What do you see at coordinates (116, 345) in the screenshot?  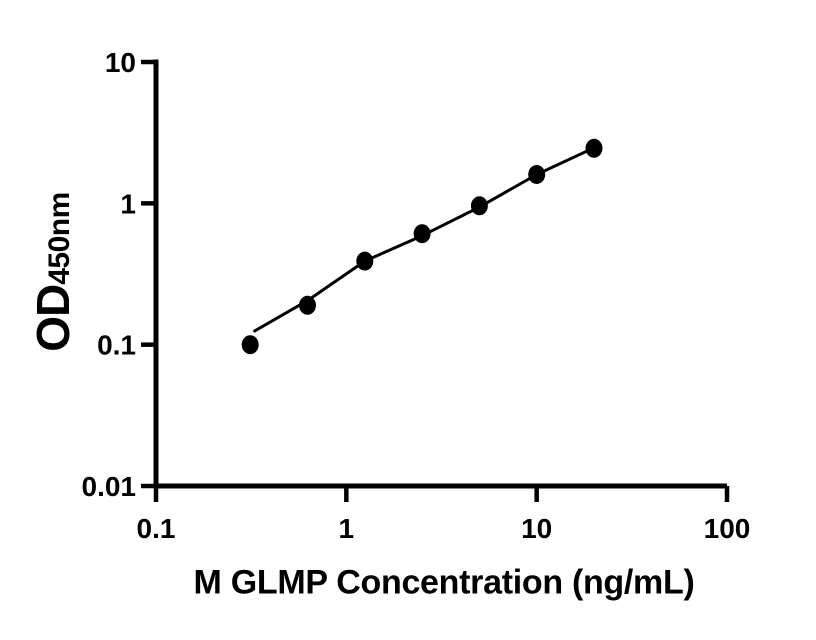 I see `y-axis-tick-label: 0.1` at bounding box center [116, 345].